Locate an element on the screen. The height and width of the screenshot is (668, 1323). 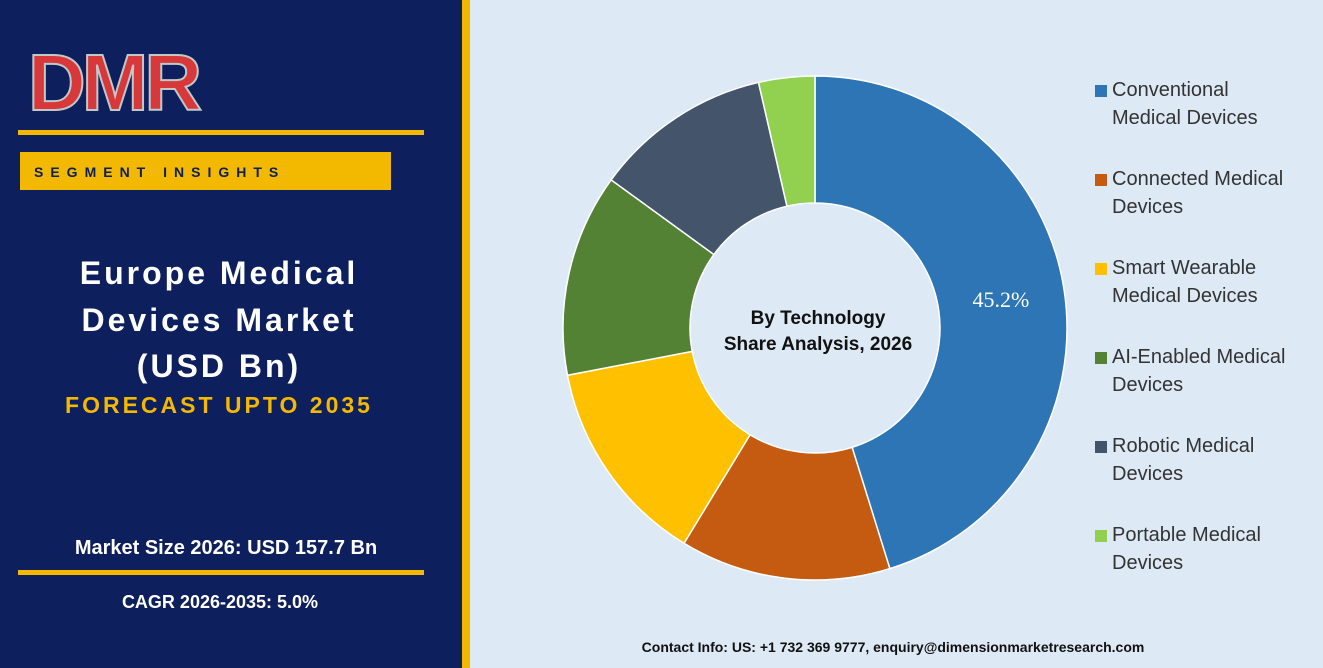
legend-label: AI-Enabled Medical Devices is located at coordinates (1199, 371).